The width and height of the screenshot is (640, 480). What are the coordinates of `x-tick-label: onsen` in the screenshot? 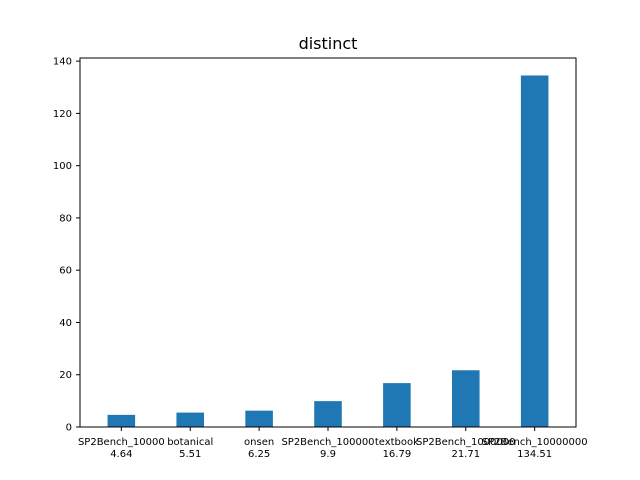 It's located at (259, 442).